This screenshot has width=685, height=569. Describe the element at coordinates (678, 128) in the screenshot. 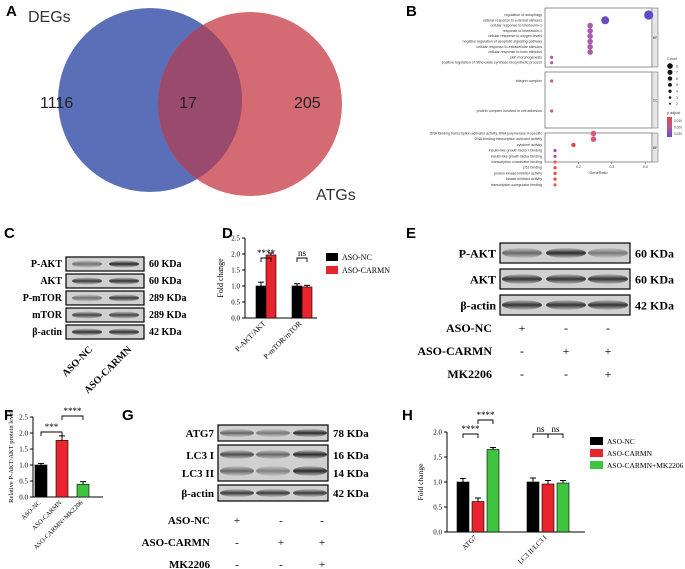

I see `dotplot-legend-padj-label: 0.020` at that location.